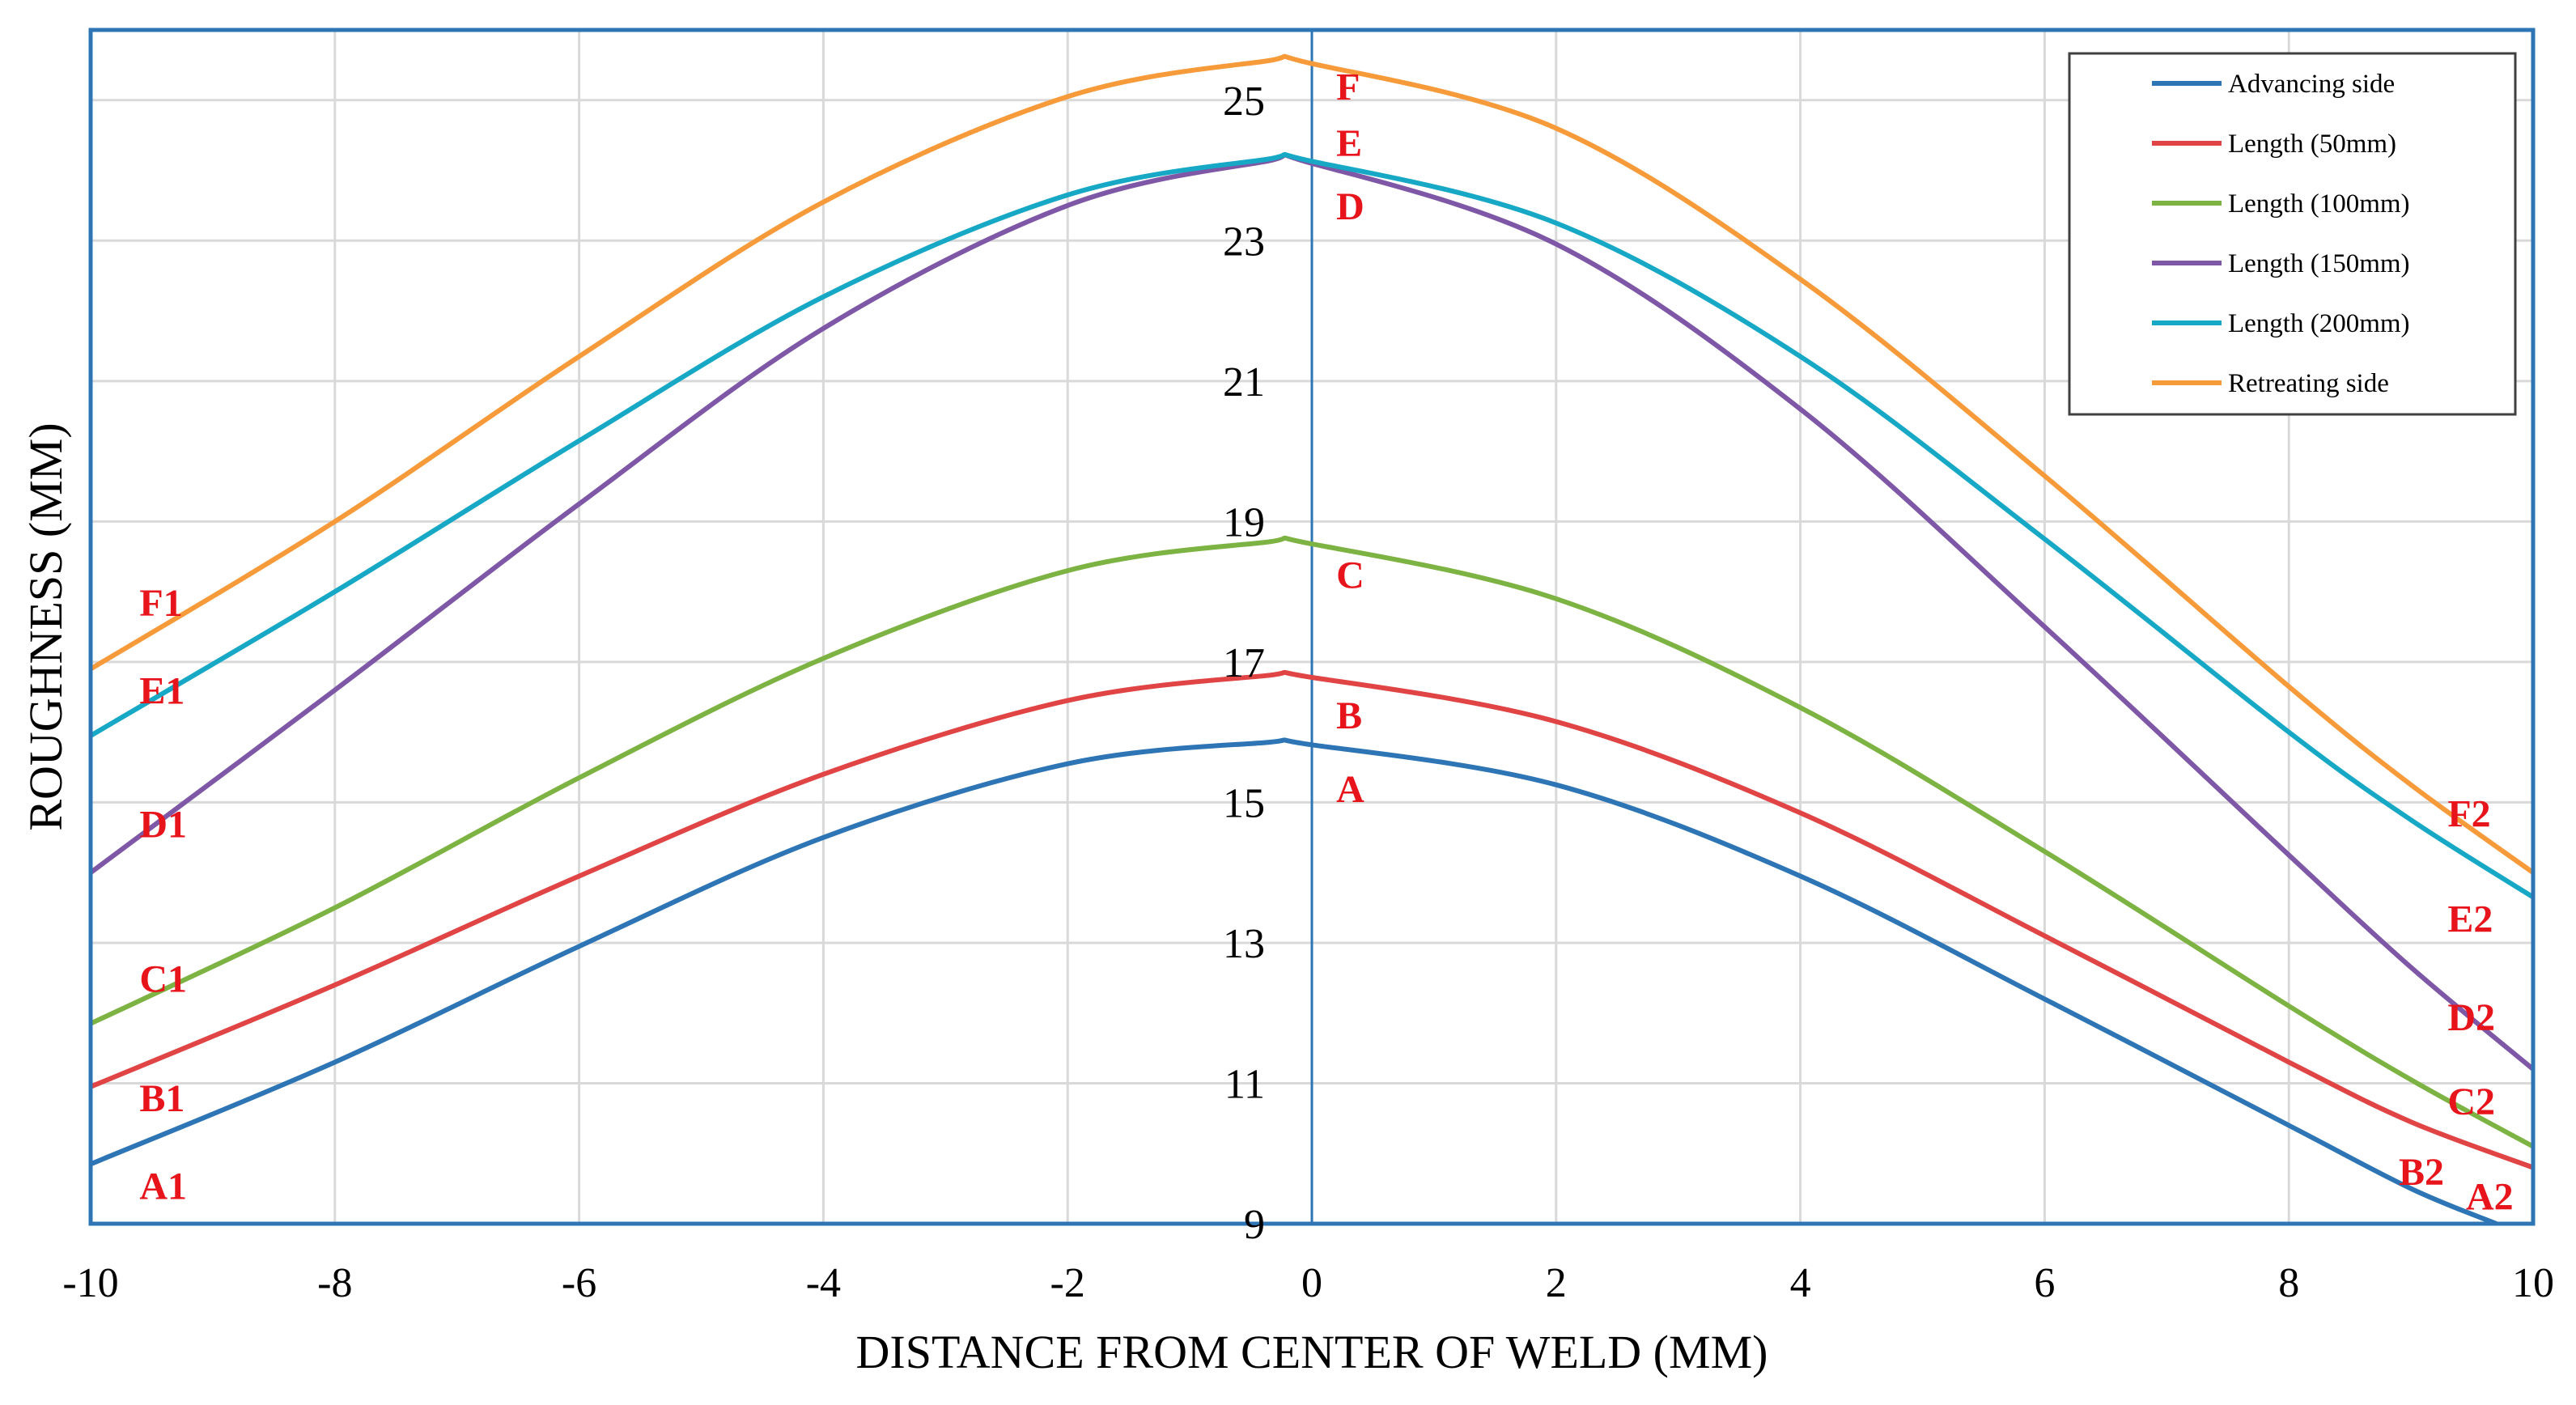  I want to click on point-label: B, so click(1349, 715).